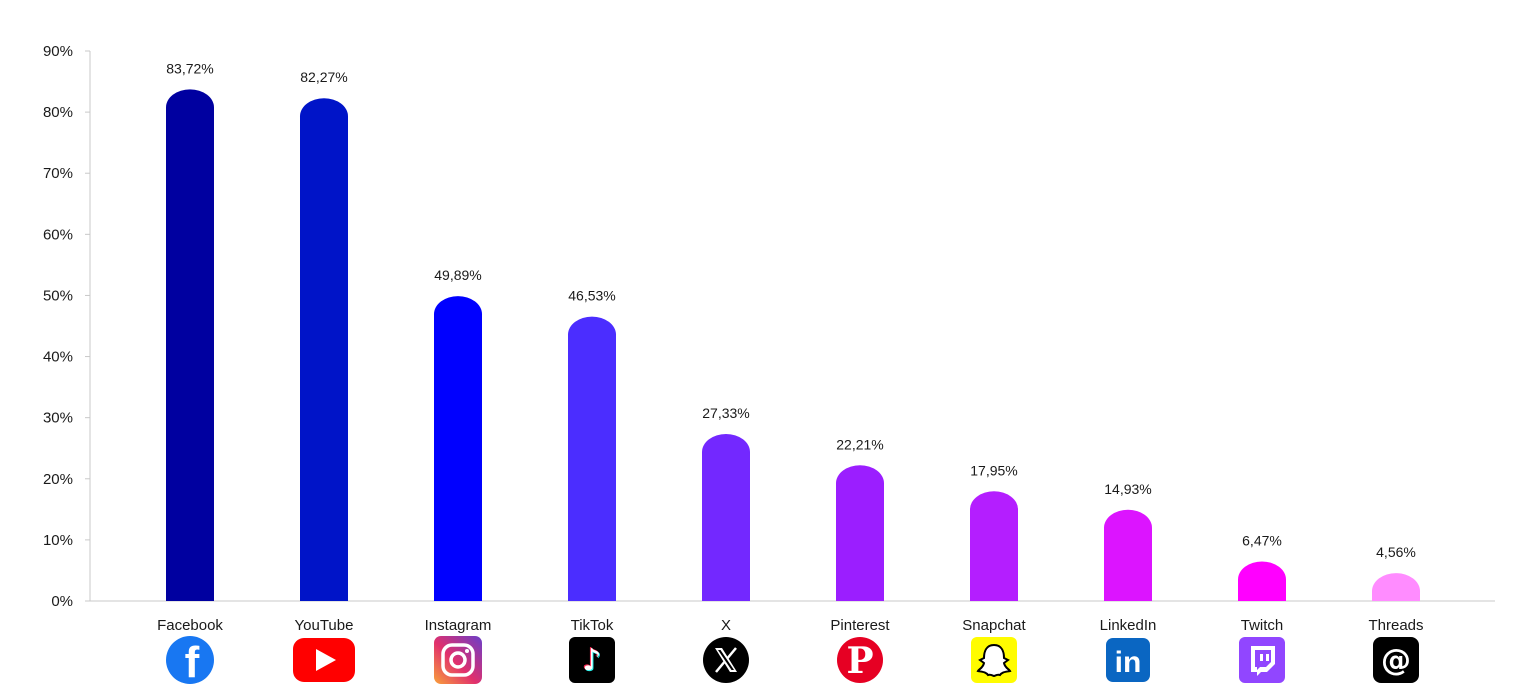 This screenshot has height=686, width=1528. I want to click on svg-text: in, so click(1128, 662).